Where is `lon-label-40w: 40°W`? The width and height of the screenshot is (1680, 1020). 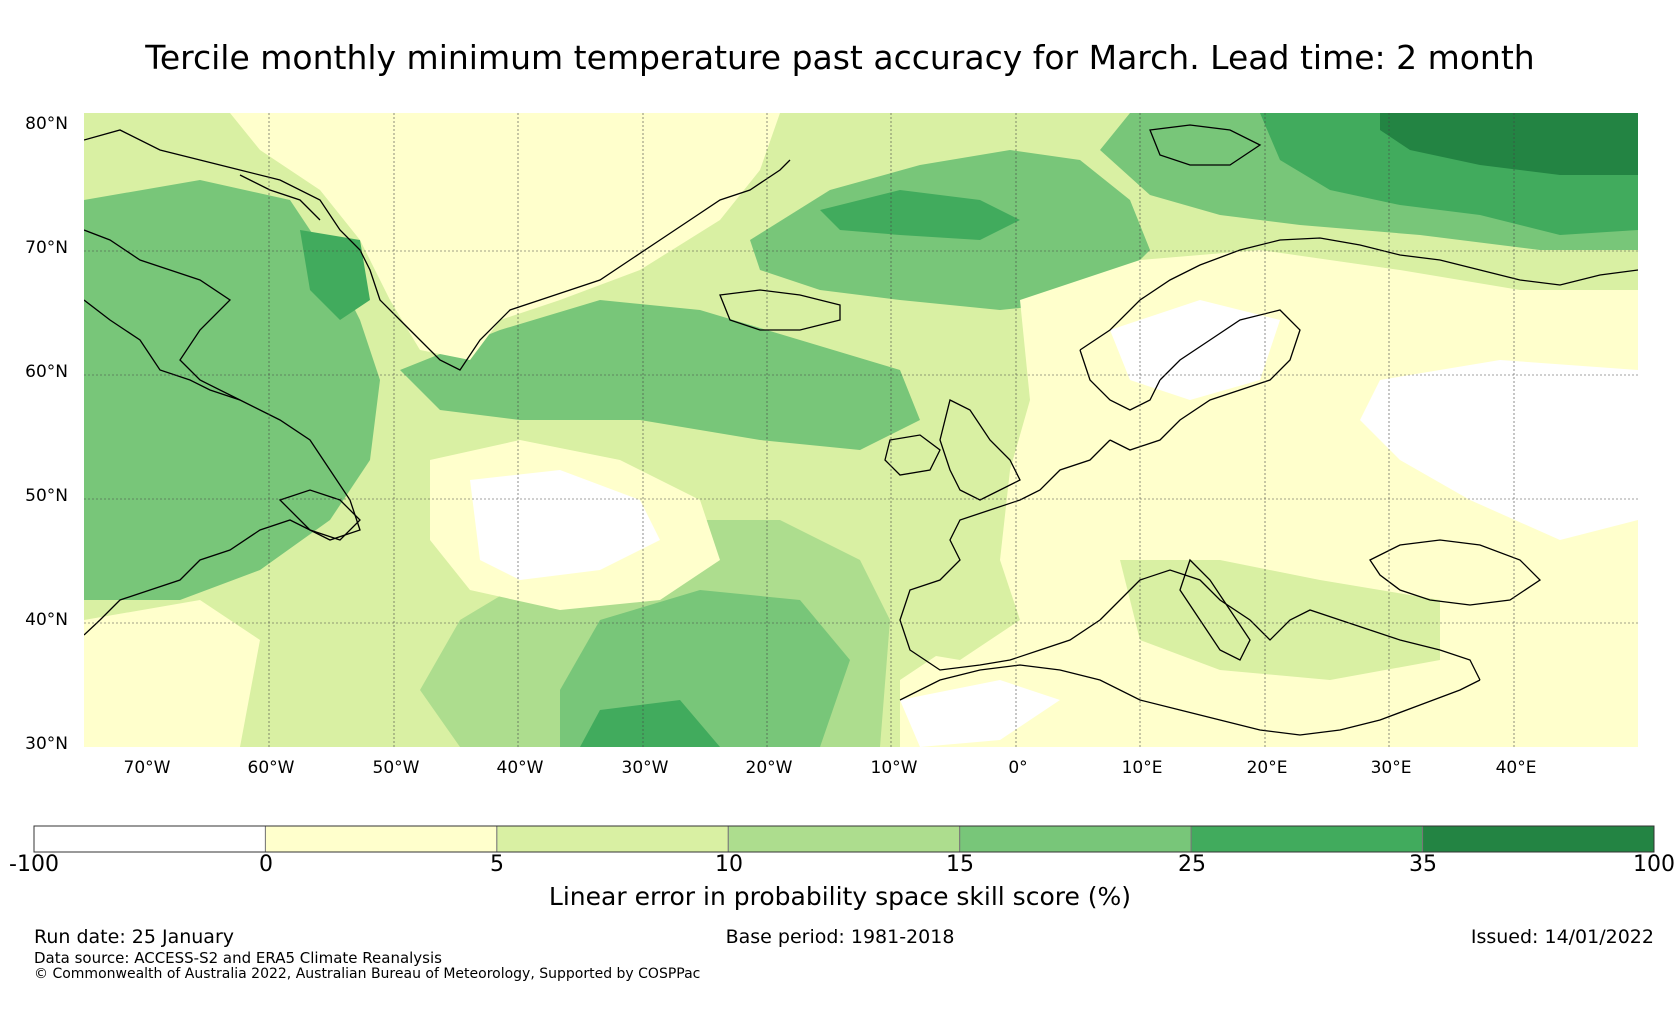
lon-label-40w: 40°W is located at coordinates (520, 768).